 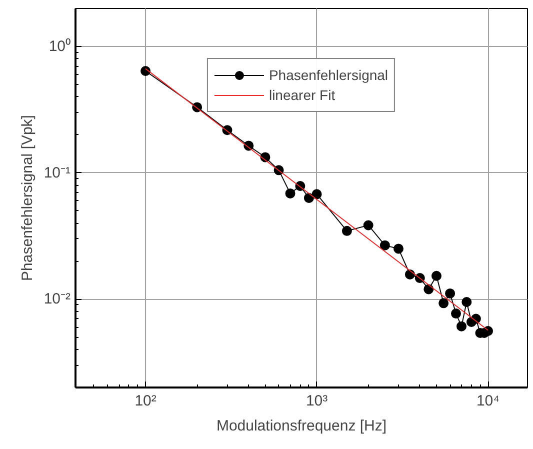 What do you see at coordinates (57, 173) in the screenshot?
I see `y-tick-label: 10⁻¹` at bounding box center [57, 173].